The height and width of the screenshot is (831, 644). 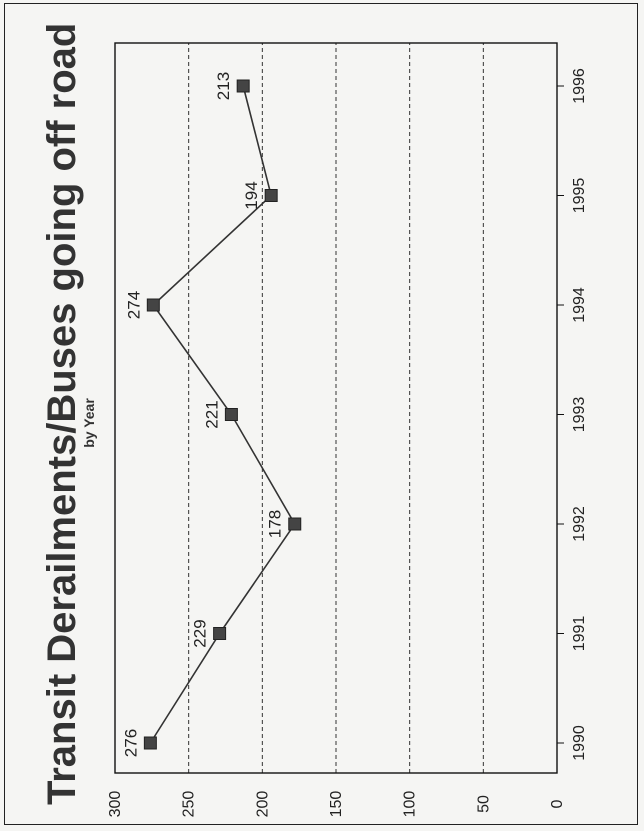 What do you see at coordinates (251, 195) in the screenshot?
I see `data-label: 194` at bounding box center [251, 195].